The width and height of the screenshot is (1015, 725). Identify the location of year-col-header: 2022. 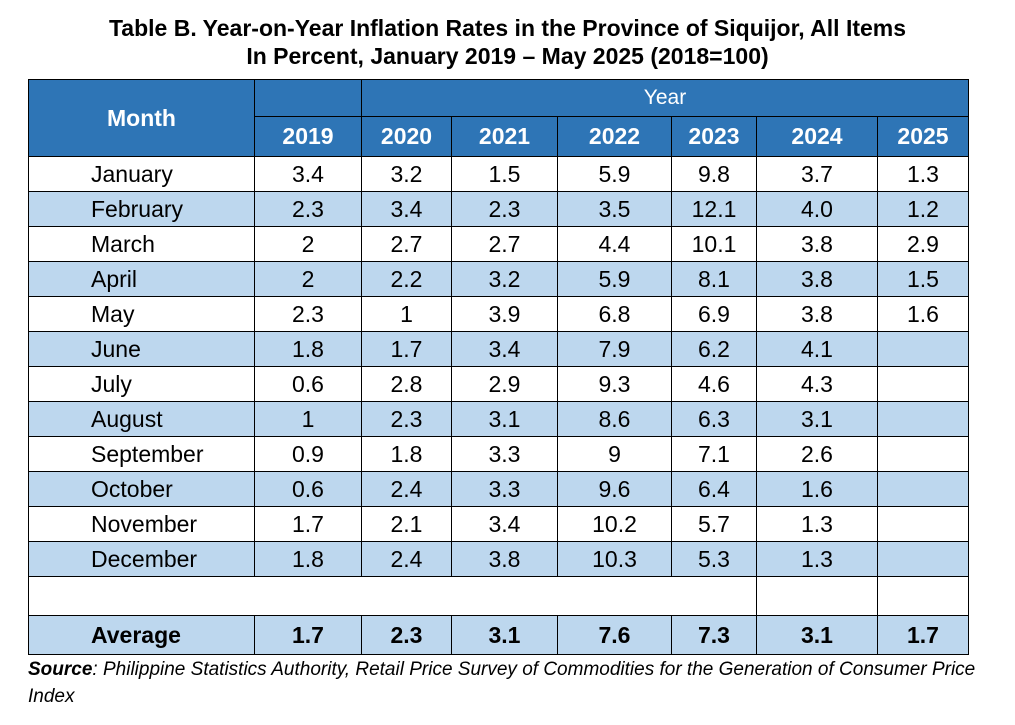
(614, 136).